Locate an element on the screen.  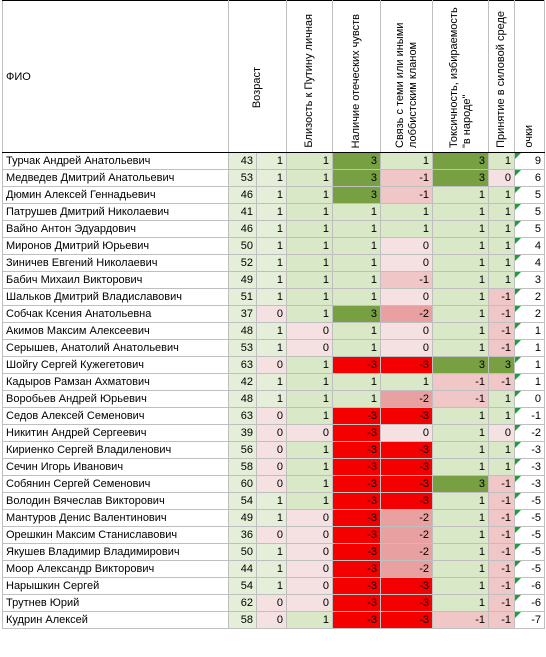
table-row: Кириенко Сергей Владиленович 56 0 1 -3 -3 1 1 -3 is located at coordinates (273, 450).